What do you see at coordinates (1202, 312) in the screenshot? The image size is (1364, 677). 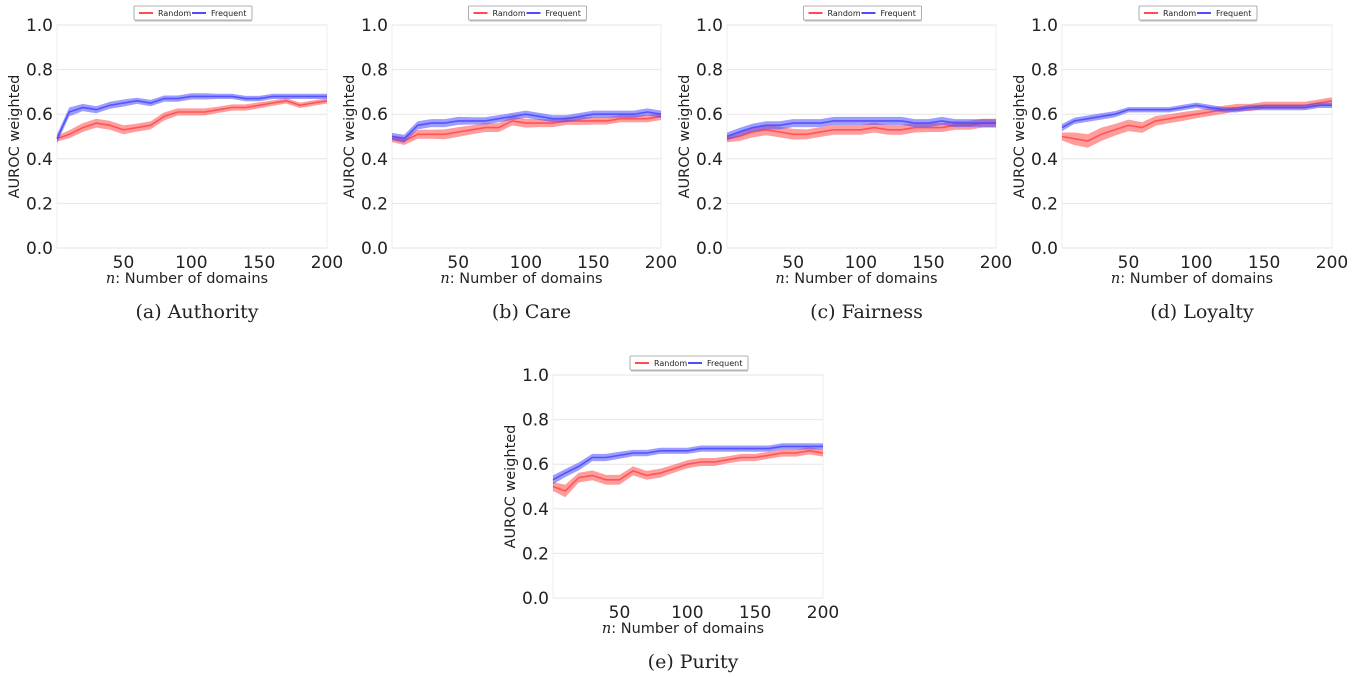 I see `panel-caption: (d) Loyalty` at bounding box center [1202, 312].